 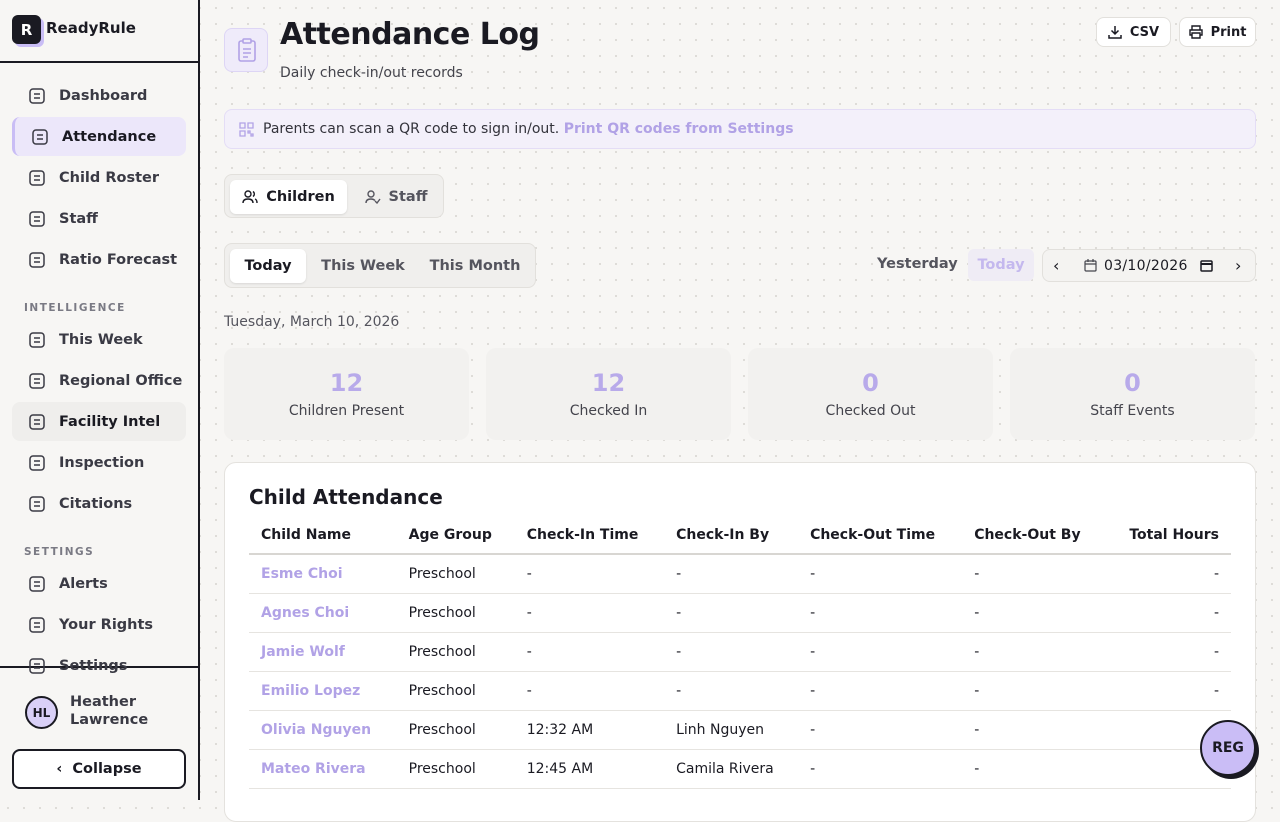 I want to click on child-name: Mateo Rivera, so click(x=323, y=769).